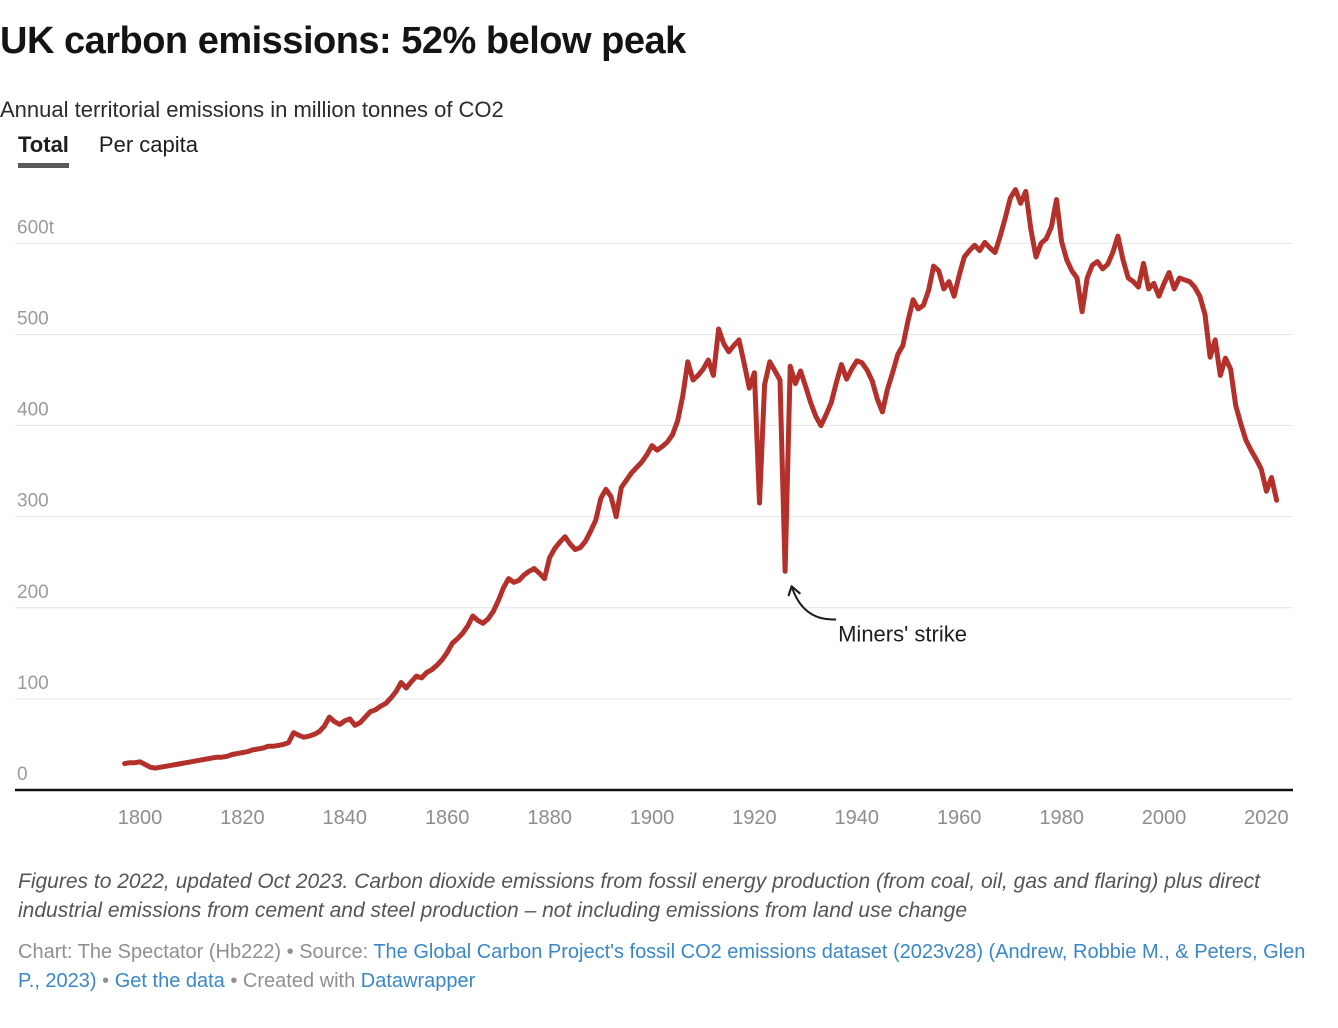  I want to click on svg-text: 2020, so click(1266, 818).